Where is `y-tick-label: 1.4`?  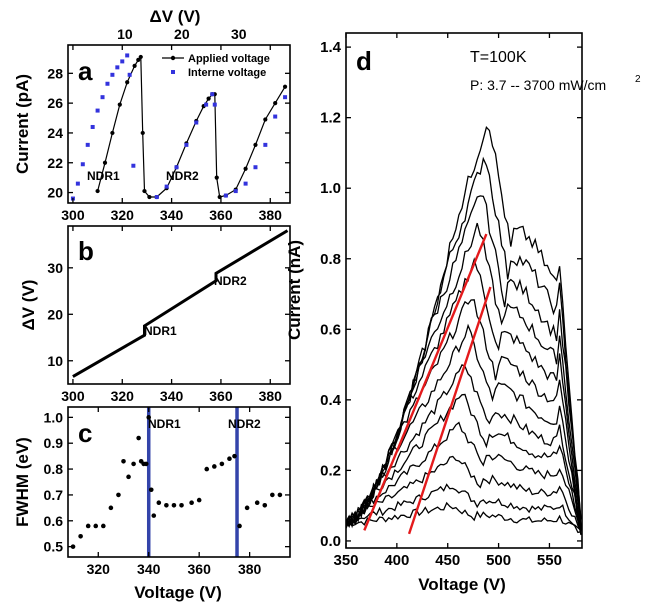
y-tick-label: 1.4 is located at coordinates (331, 47).